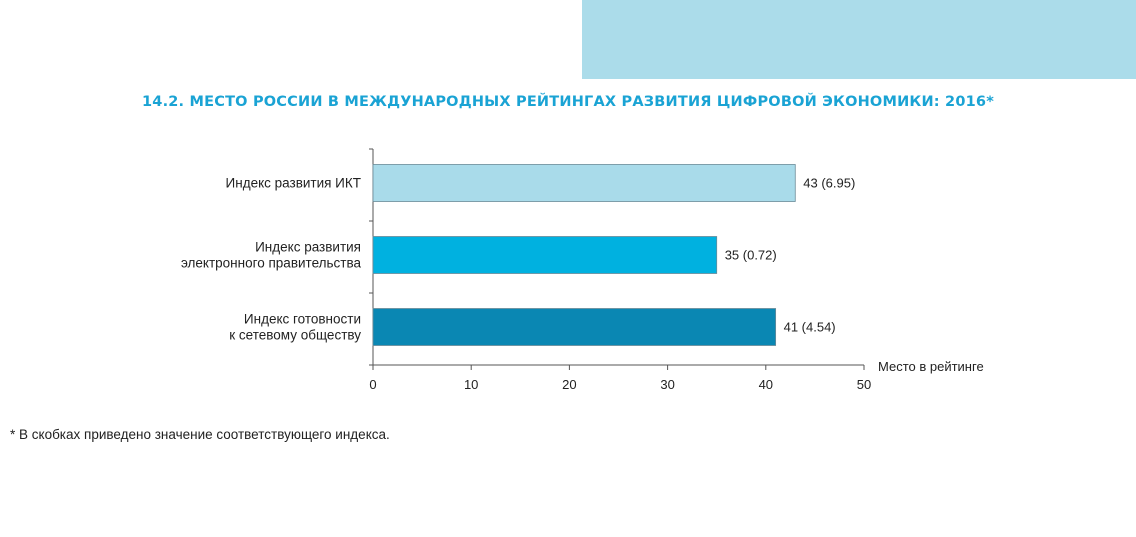 This screenshot has height=537, width=1136. What do you see at coordinates (569, 384) in the screenshot?
I see `x-tick-label: 20` at bounding box center [569, 384].